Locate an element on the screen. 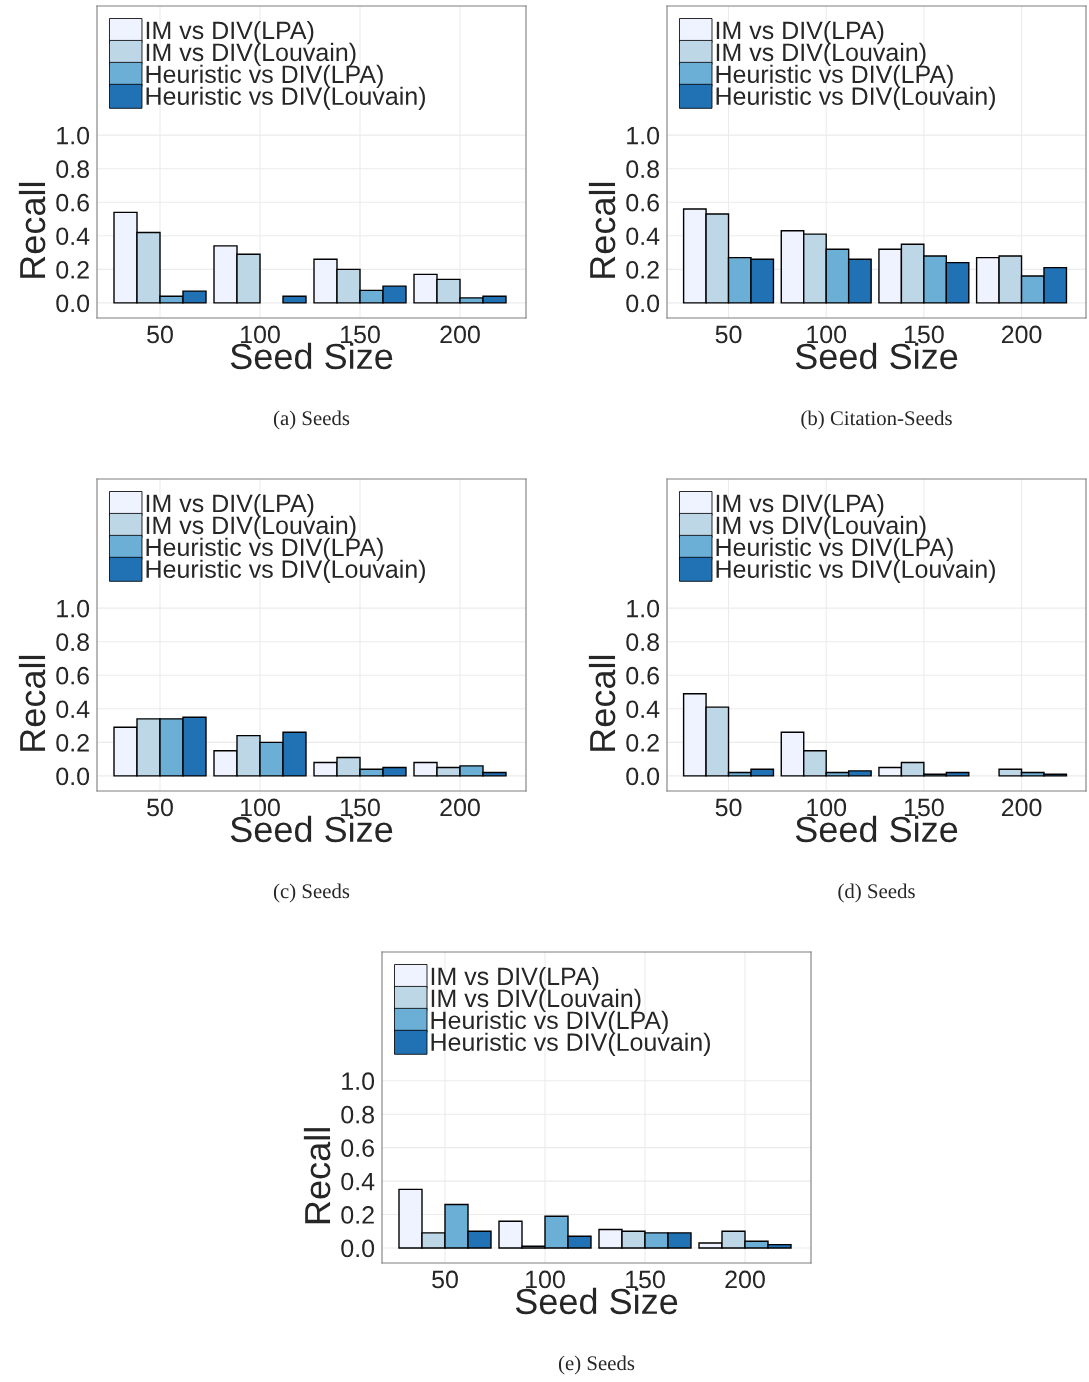 This screenshot has width=1089, height=1382. bar is located at coordinates (294, 299).